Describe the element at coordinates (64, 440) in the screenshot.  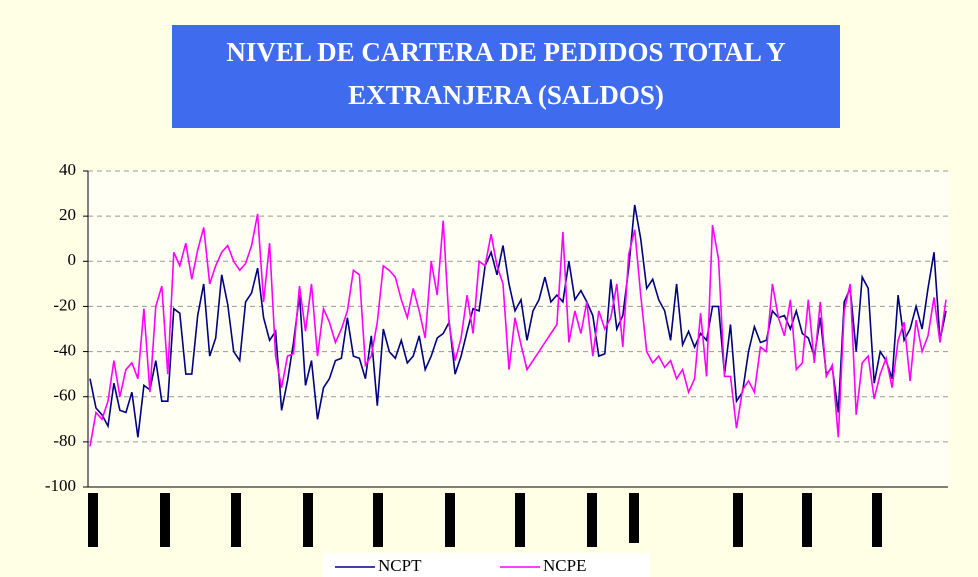
I see `y-tick-label: -80` at that location.